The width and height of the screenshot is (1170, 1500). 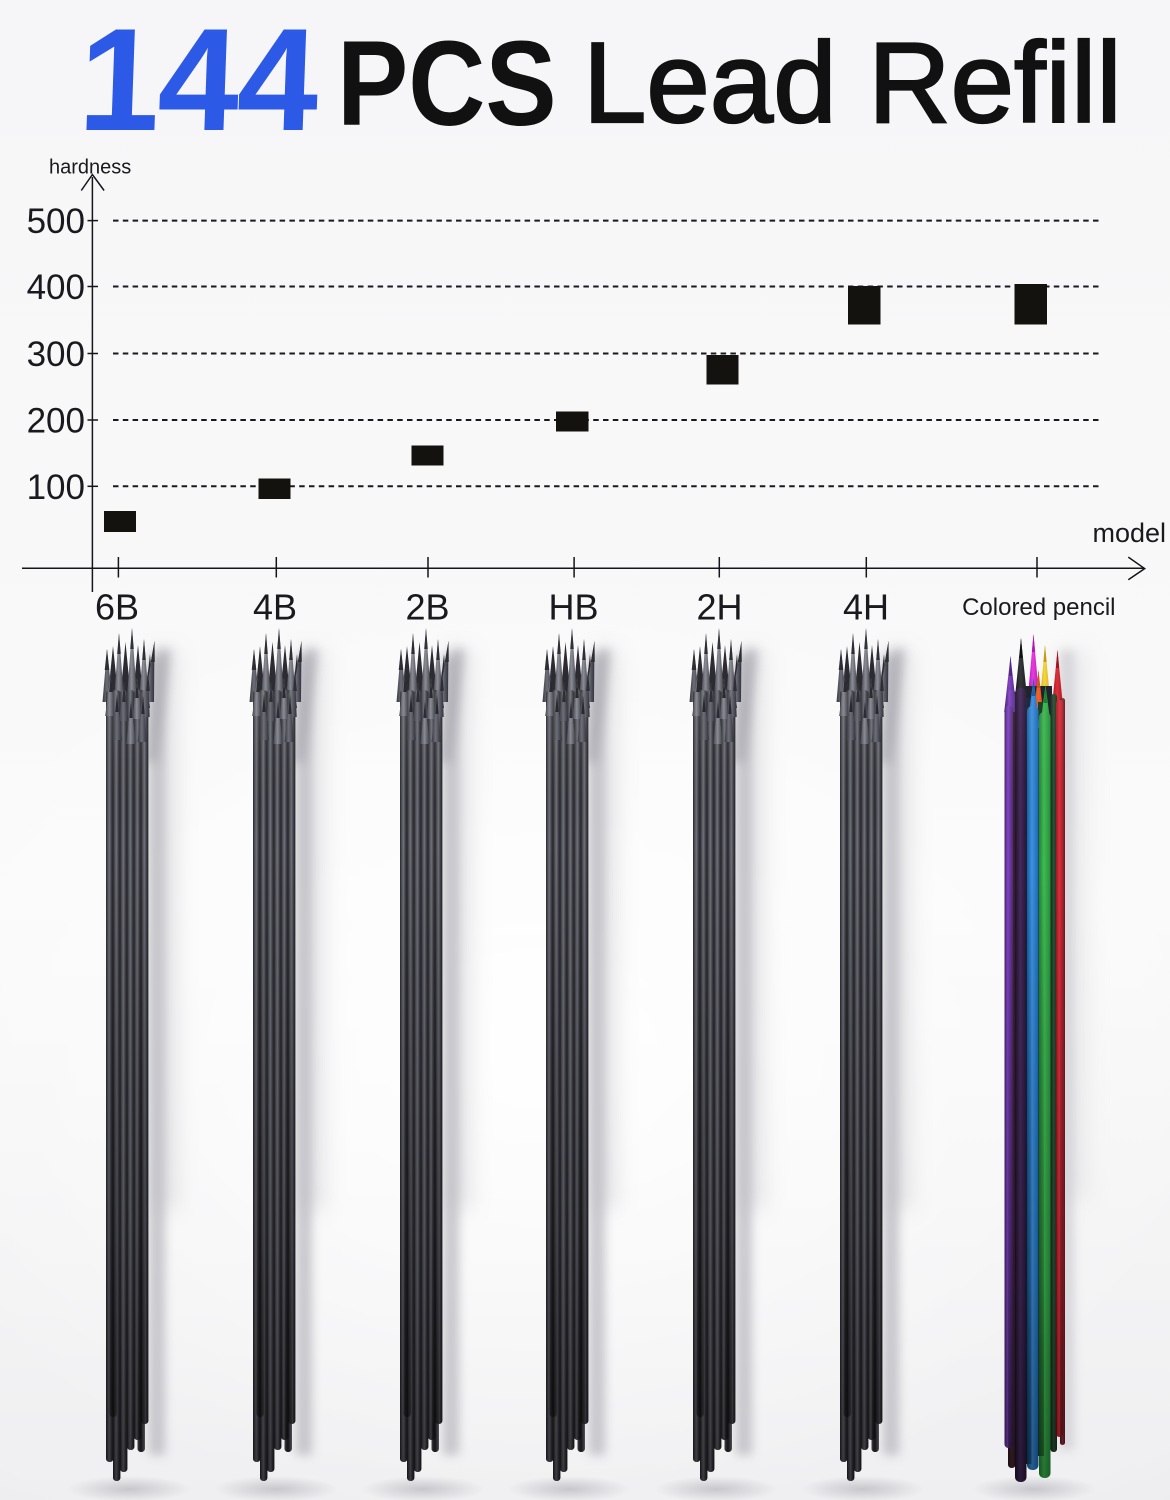 What do you see at coordinates (1129, 533) in the screenshot?
I see `svg-text: model` at bounding box center [1129, 533].